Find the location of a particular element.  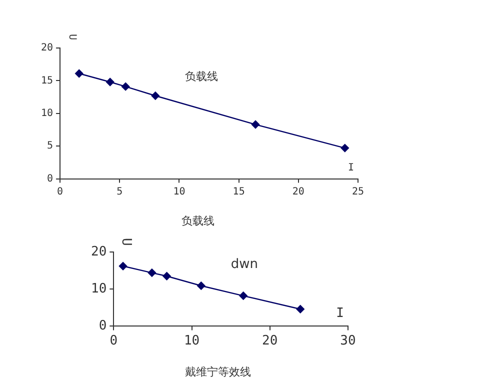

x-tick-label: 15 is located at coordinates (238, 192).